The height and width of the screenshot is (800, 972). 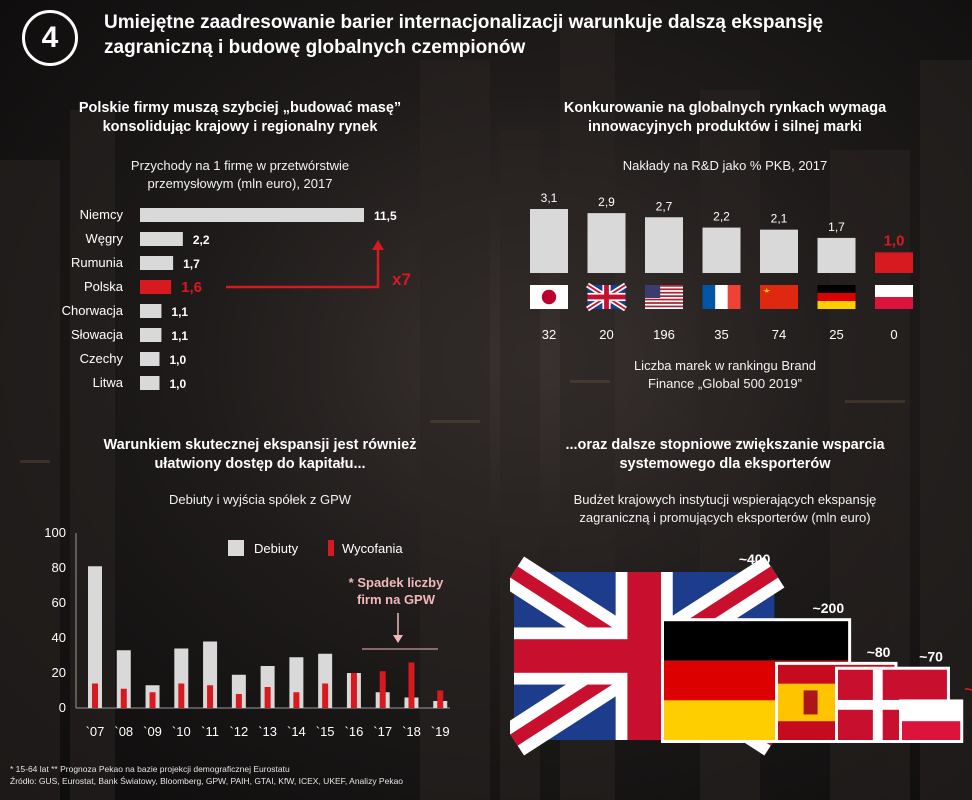 I want to click on y-tick-label: 100, so click(x=55, y=532).